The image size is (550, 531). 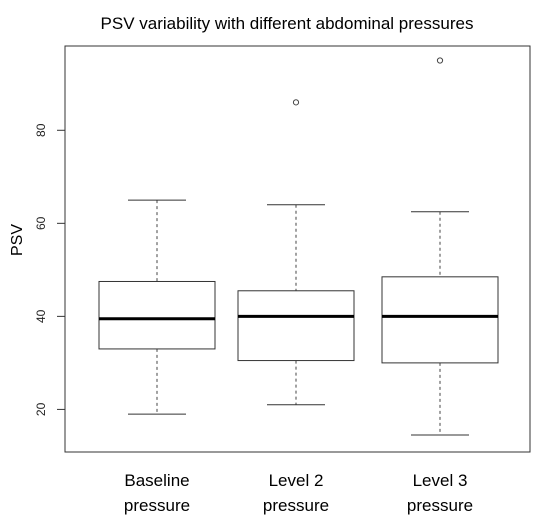 What do you see at coordinates (157, 505) in the screenshot?
I see `x-category-label-1-line-2: pressure` at bounding box center [157, 505].